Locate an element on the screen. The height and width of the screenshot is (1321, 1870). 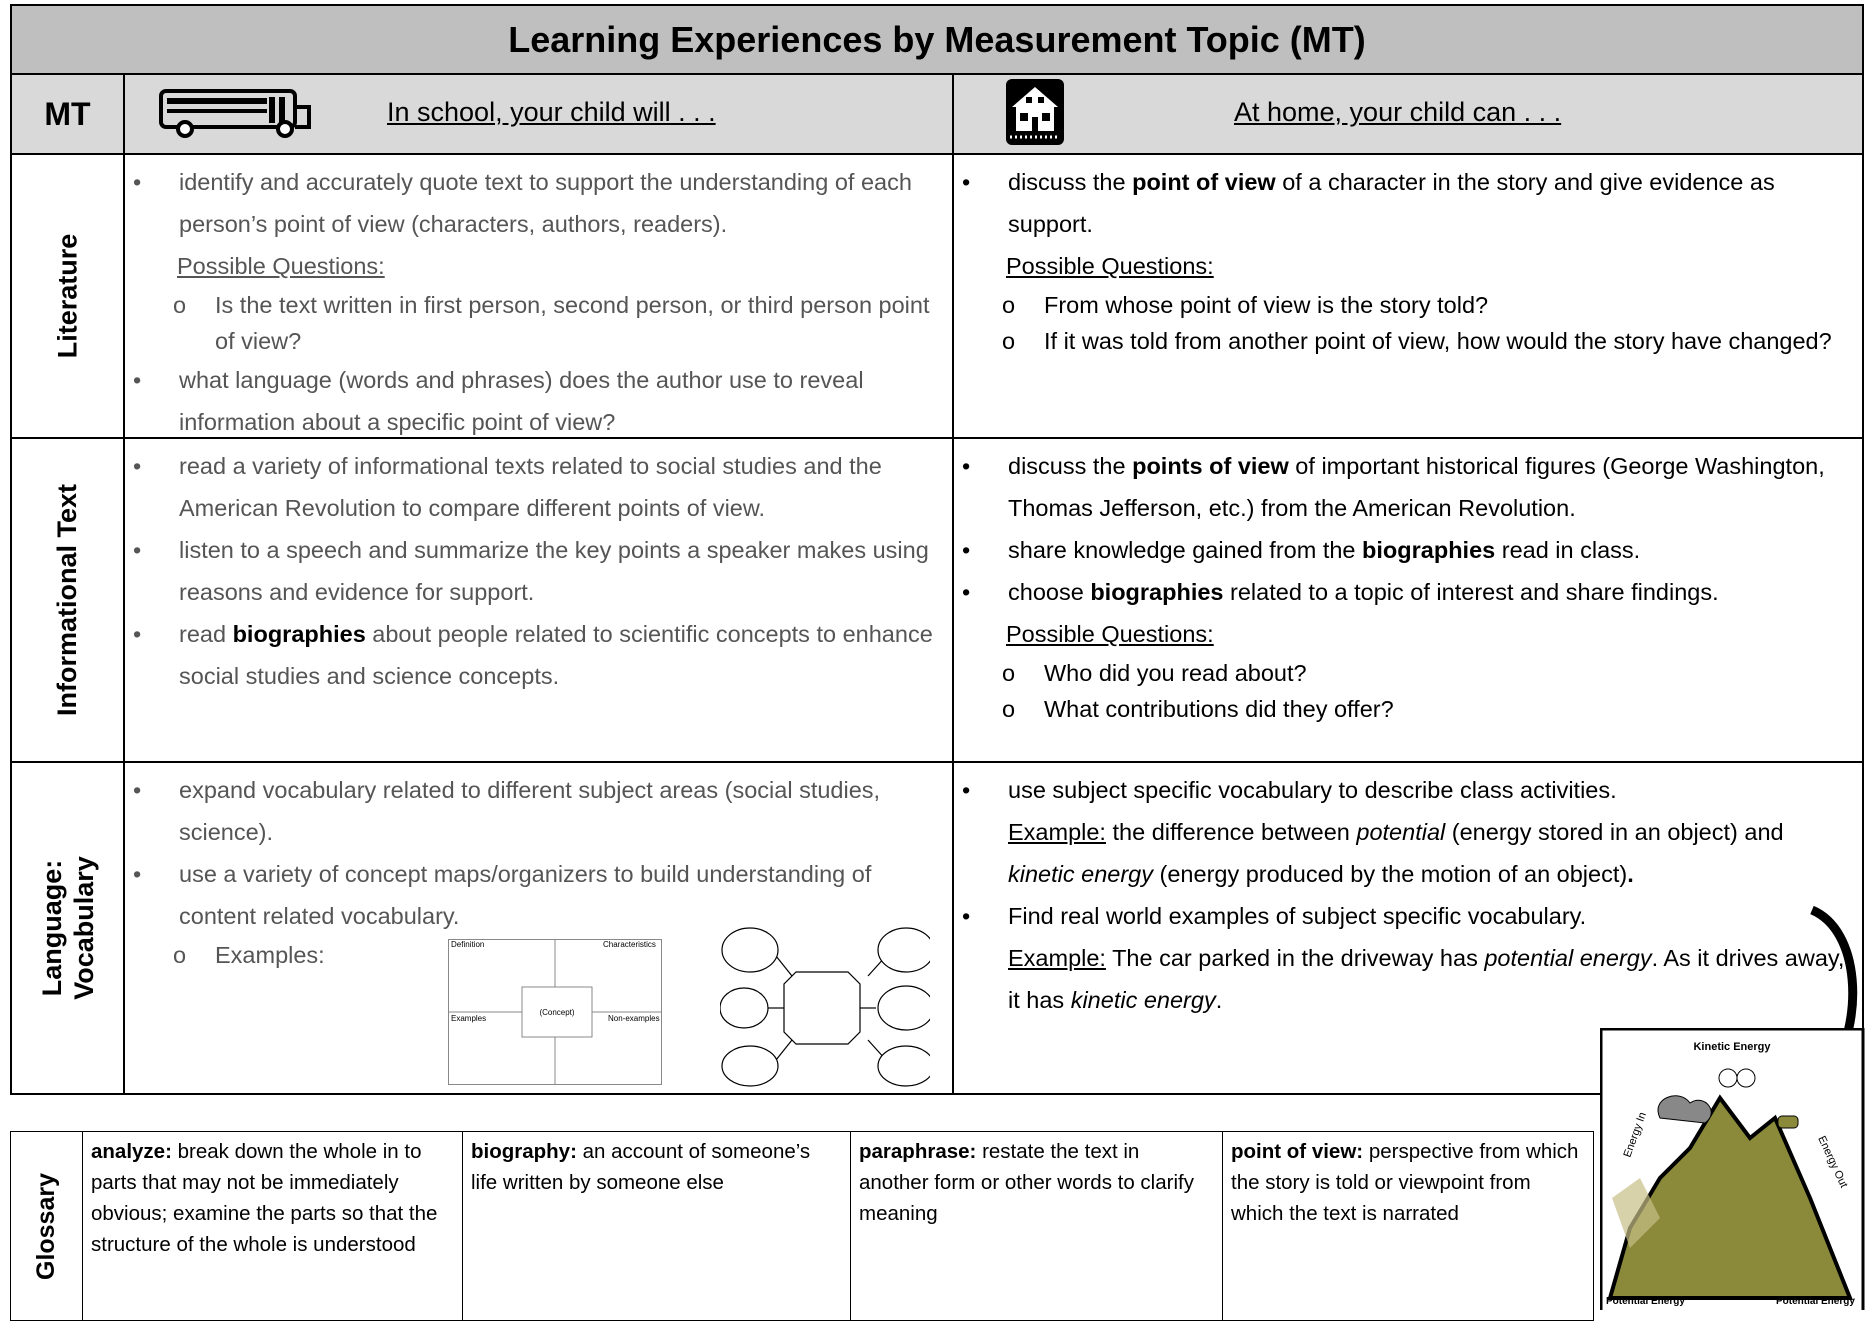
cm-label: (Concept) is located at coordinates (556, 1012).